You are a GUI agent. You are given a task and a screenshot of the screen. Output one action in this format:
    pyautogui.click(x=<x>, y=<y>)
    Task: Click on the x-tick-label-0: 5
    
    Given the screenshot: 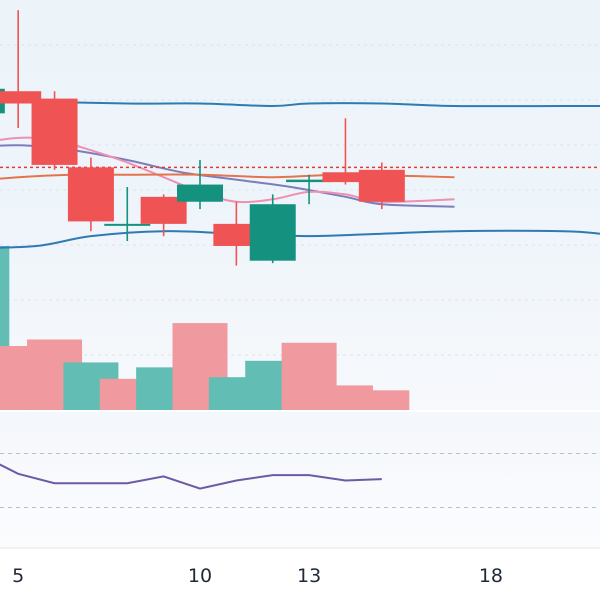 What is the action you would take?
    pyautogui.click(x=18, y=576)
    